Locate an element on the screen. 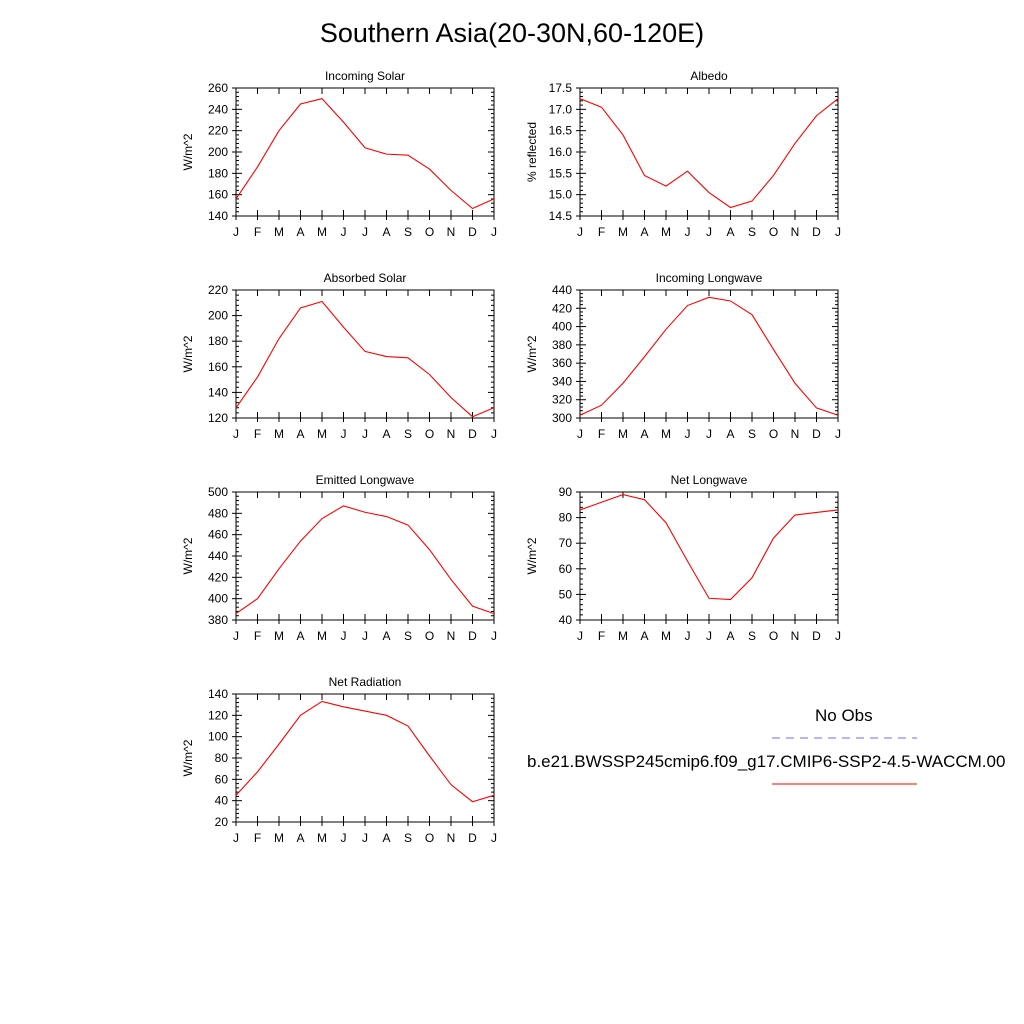 The height and width of the screenshot is (1024, 1024). y-tick-label: 460 is located at coordinates (218, 535).